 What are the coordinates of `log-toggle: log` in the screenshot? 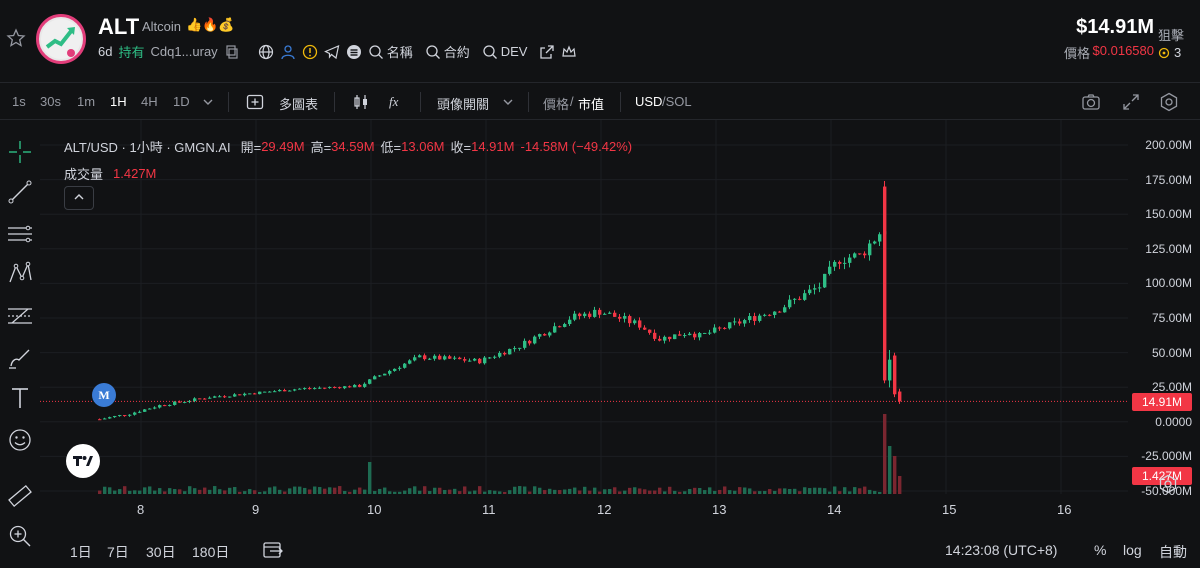 It's located at (1132, 550).